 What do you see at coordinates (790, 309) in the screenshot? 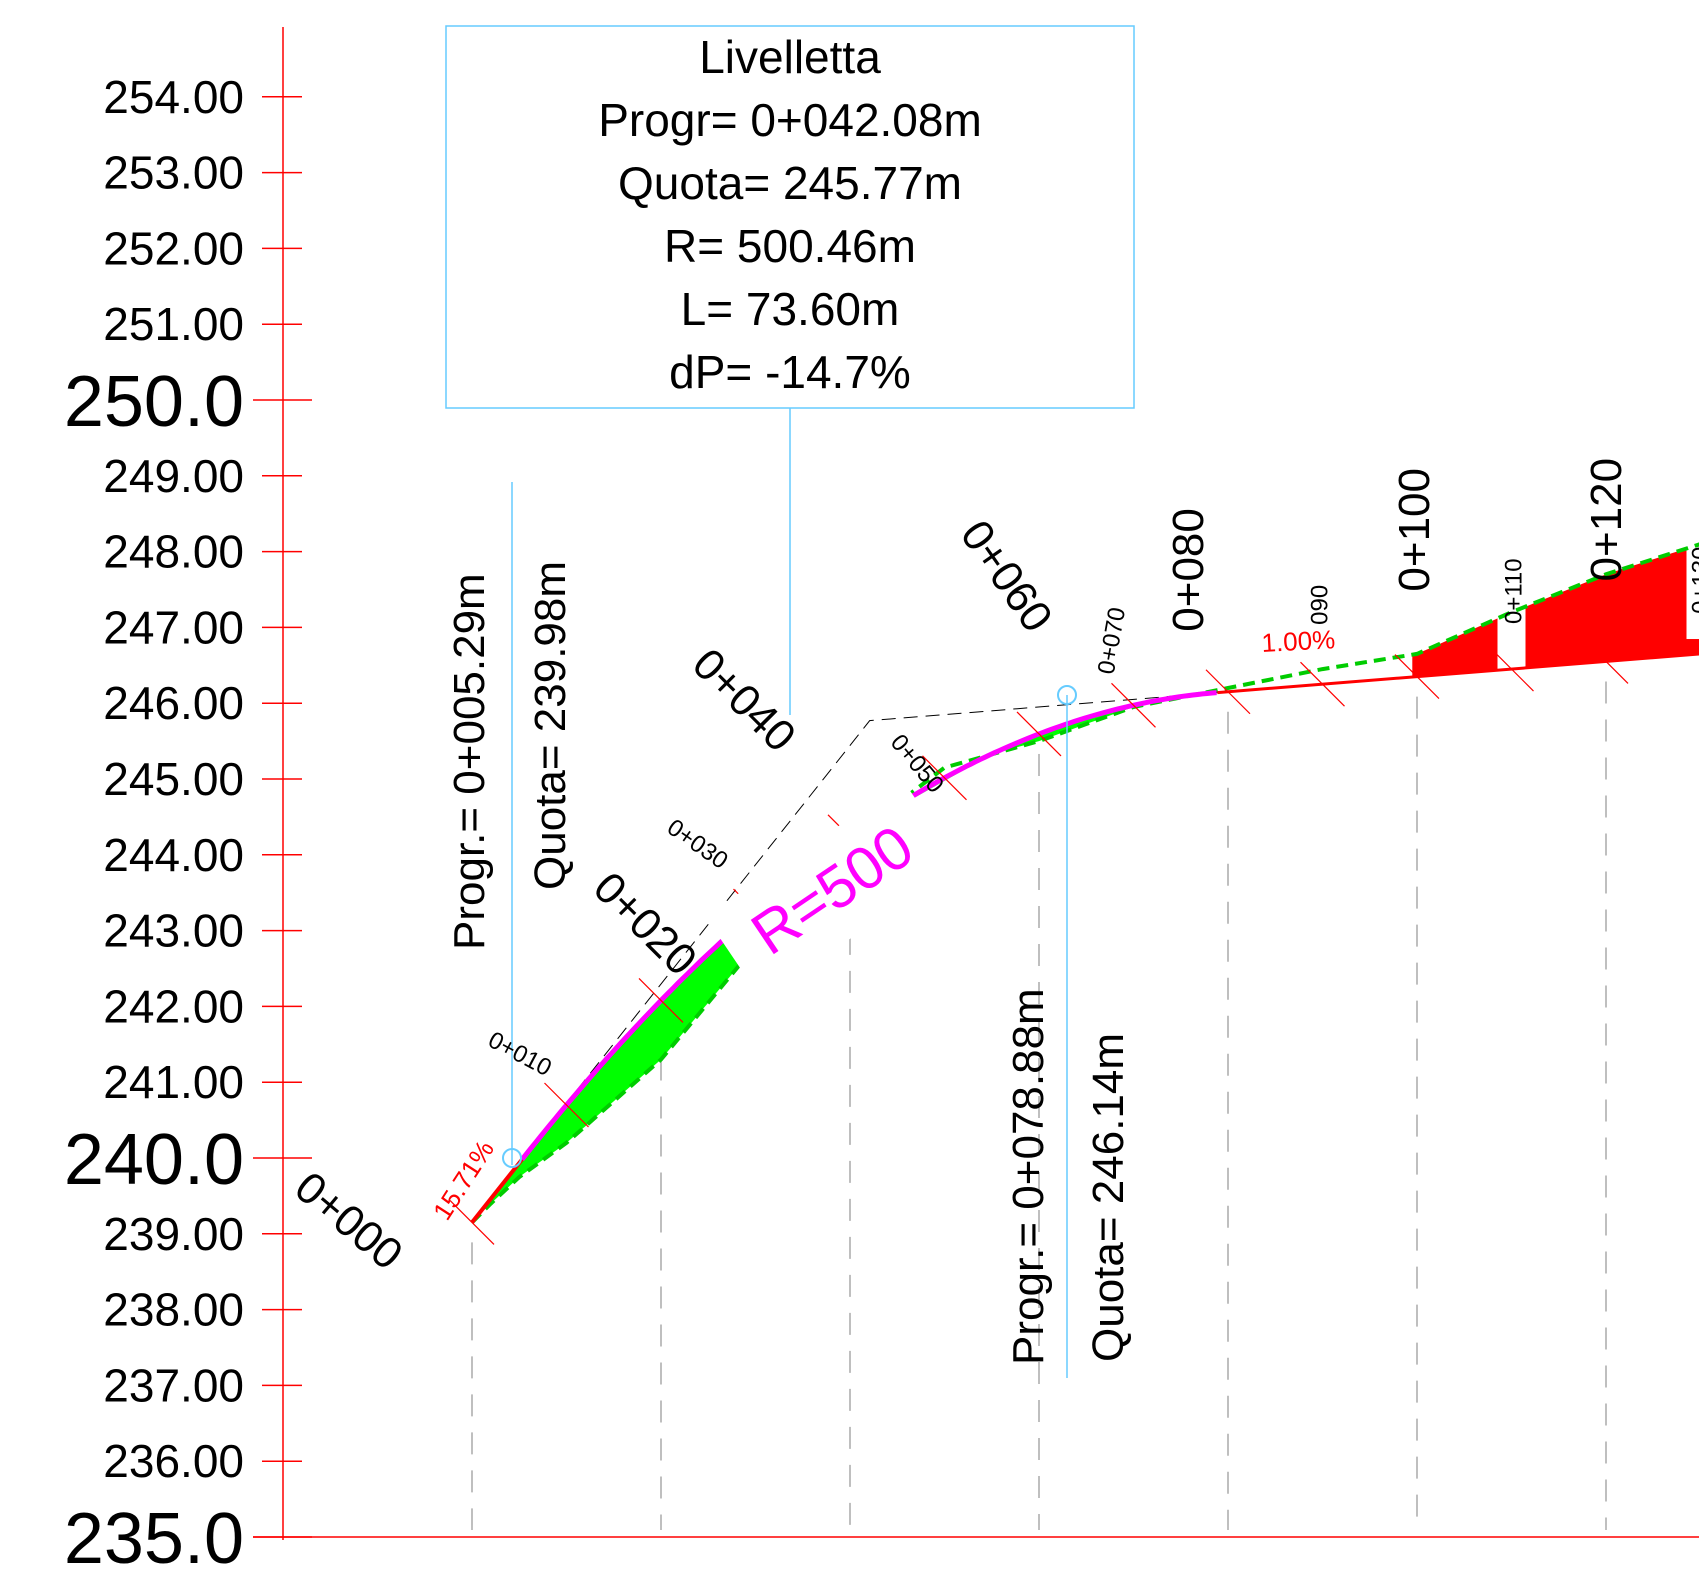
I see `info-length: L= 73.60m` at bounding box center [790, 309].